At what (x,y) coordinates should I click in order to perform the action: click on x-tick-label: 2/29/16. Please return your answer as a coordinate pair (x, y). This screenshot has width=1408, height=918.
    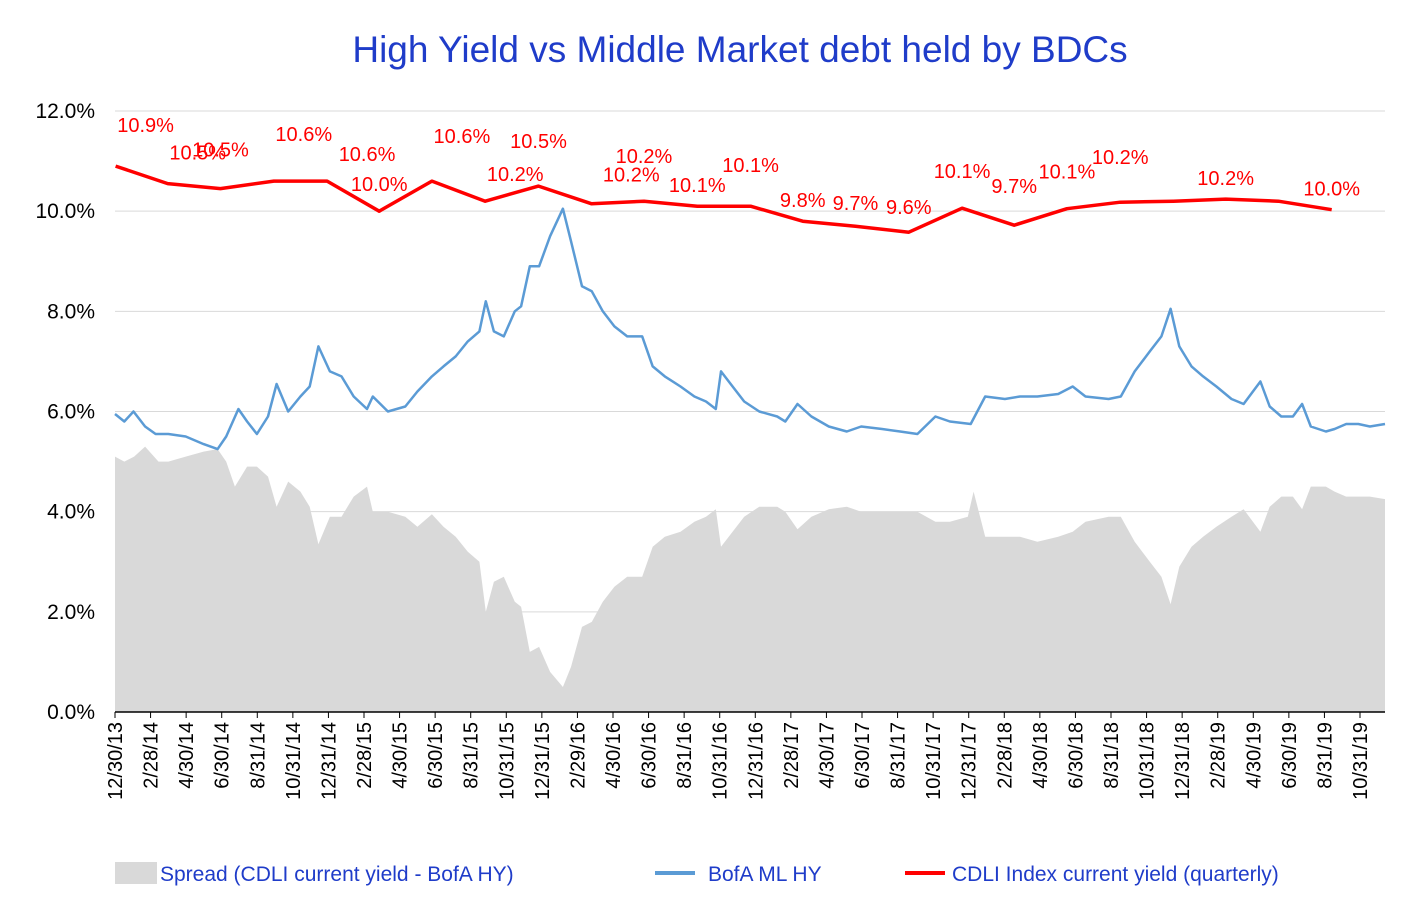
    Looking at the image, I should click on (578, 755).